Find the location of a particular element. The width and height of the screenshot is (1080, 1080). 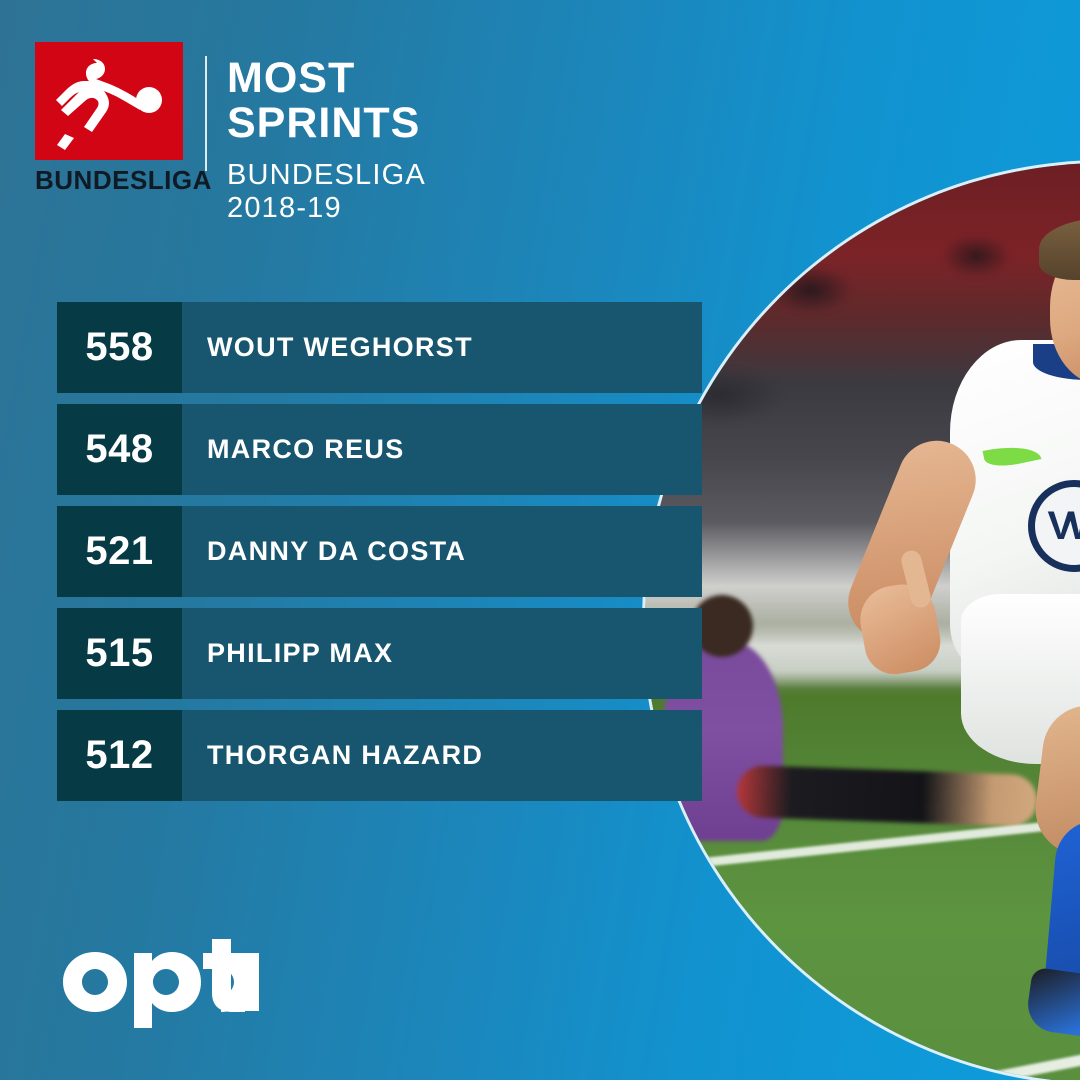

player-name: DANNY DA COSTA is located at coordinates (337, 551).